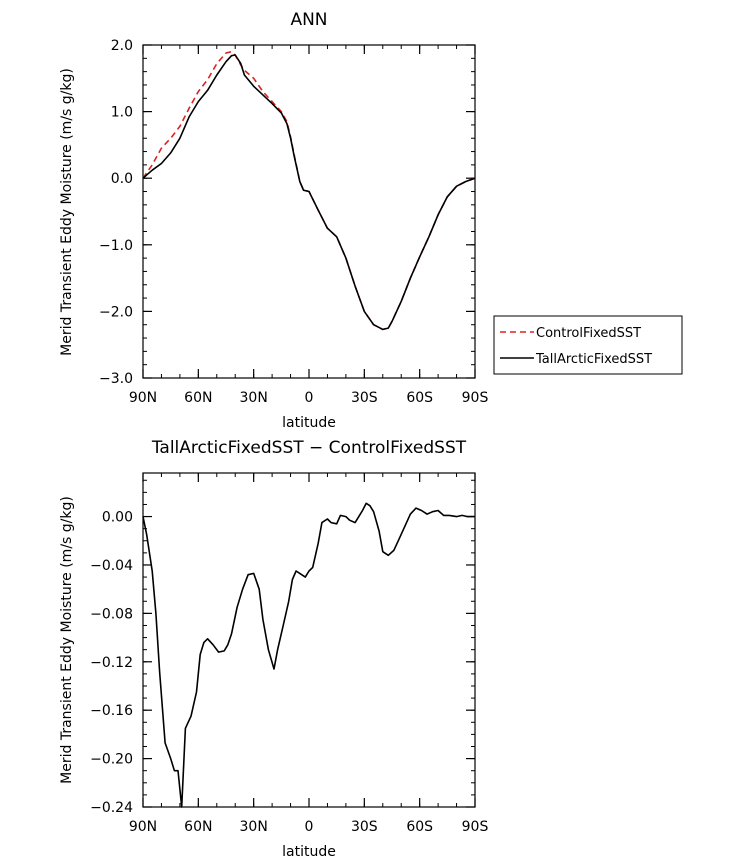 This screenshot has width=733, height=866. I want to click on chart1-y-tick-label: −1.0, so click(116, 246).